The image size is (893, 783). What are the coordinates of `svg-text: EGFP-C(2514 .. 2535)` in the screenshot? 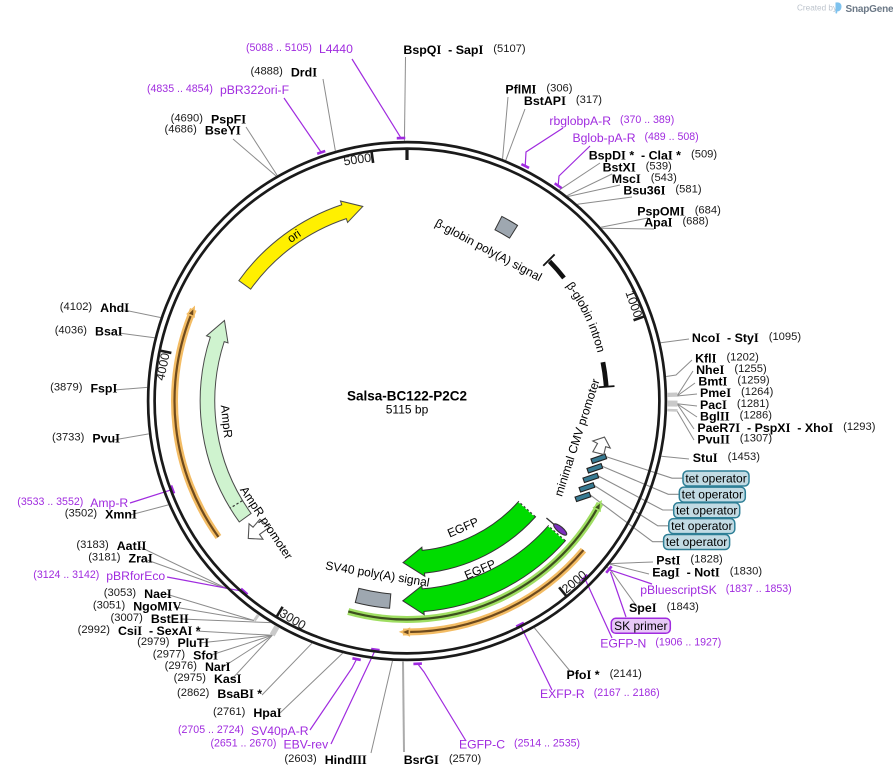 It's located at (519, 744).